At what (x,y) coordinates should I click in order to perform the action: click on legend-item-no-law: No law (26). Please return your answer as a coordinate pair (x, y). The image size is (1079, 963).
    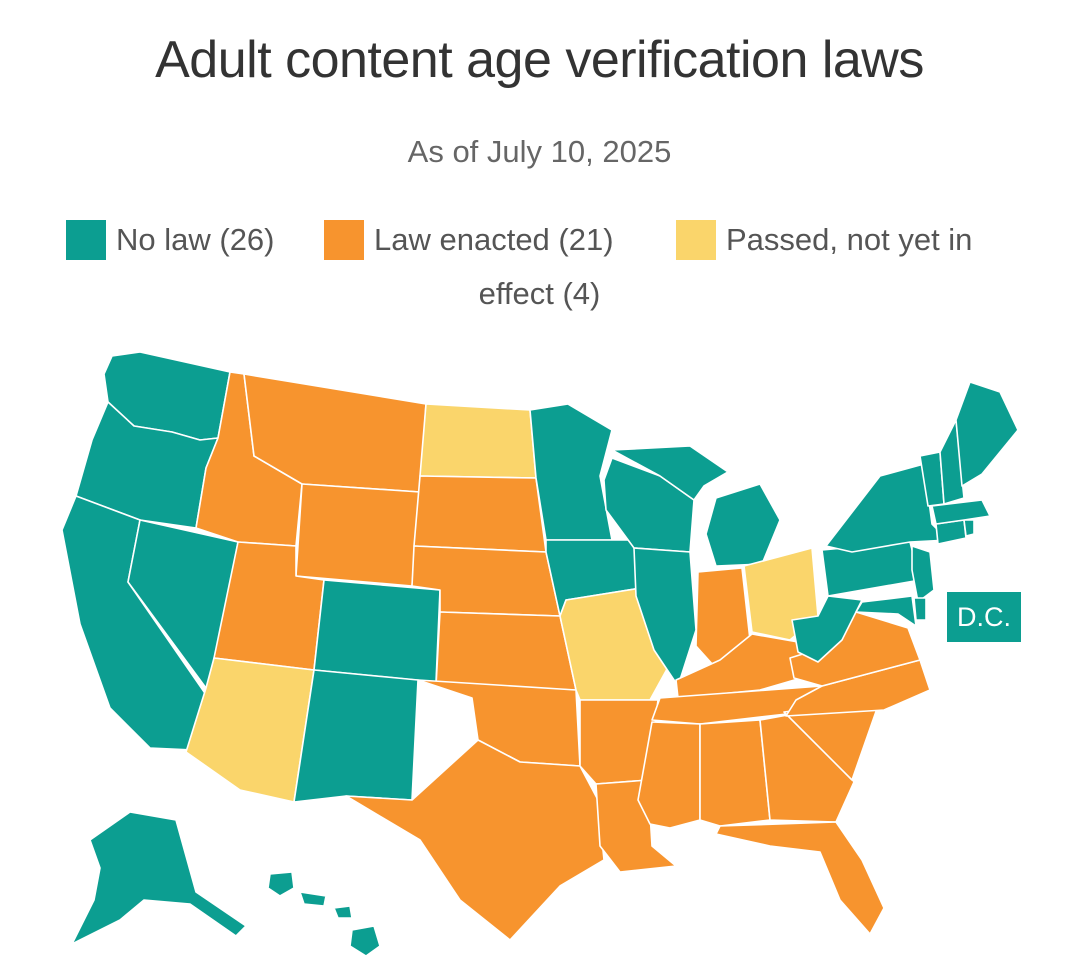
    Looking at the image, I should click on (170, 240).